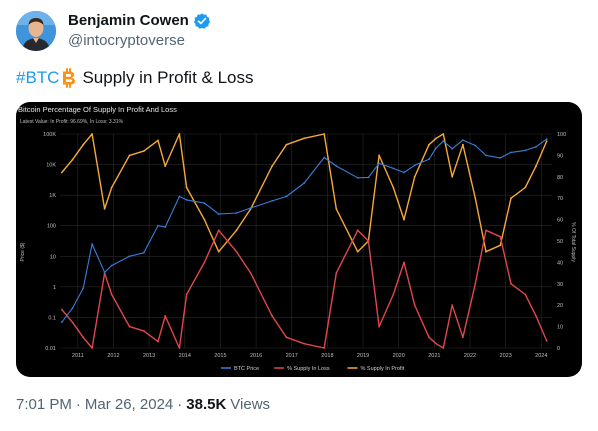 The height and width of the screenshot is (431, 598). What do you see at coordinates (256, 356) in the screenshot?
I see `x-tick-label: 2016` at bounding box center [256, 356].